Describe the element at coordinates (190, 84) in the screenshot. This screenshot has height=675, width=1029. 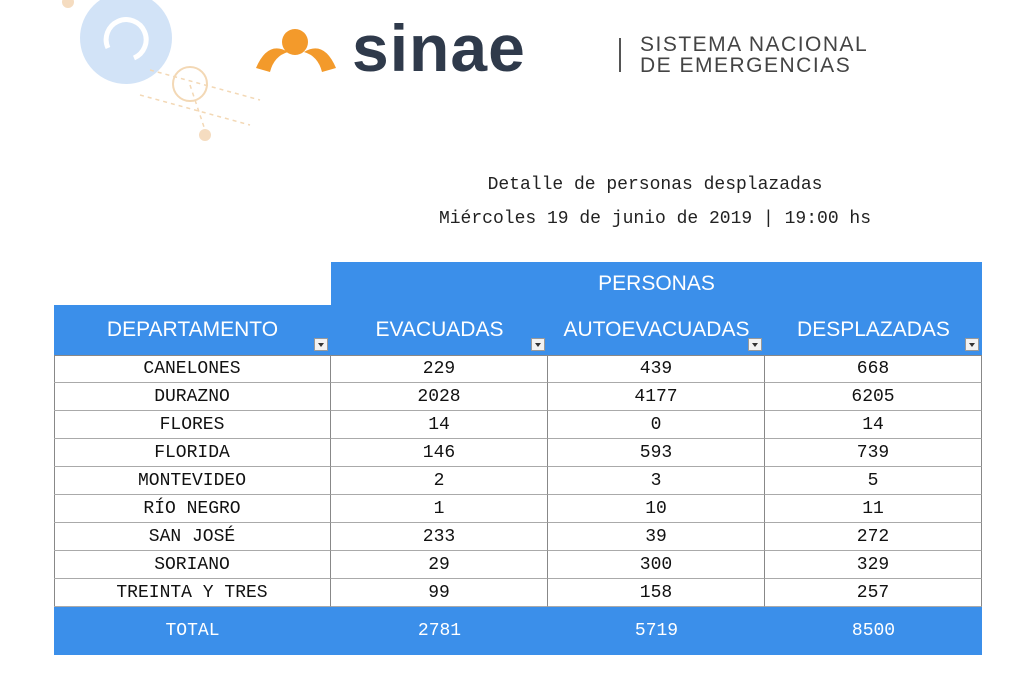
I see `deco-ring` at that location.